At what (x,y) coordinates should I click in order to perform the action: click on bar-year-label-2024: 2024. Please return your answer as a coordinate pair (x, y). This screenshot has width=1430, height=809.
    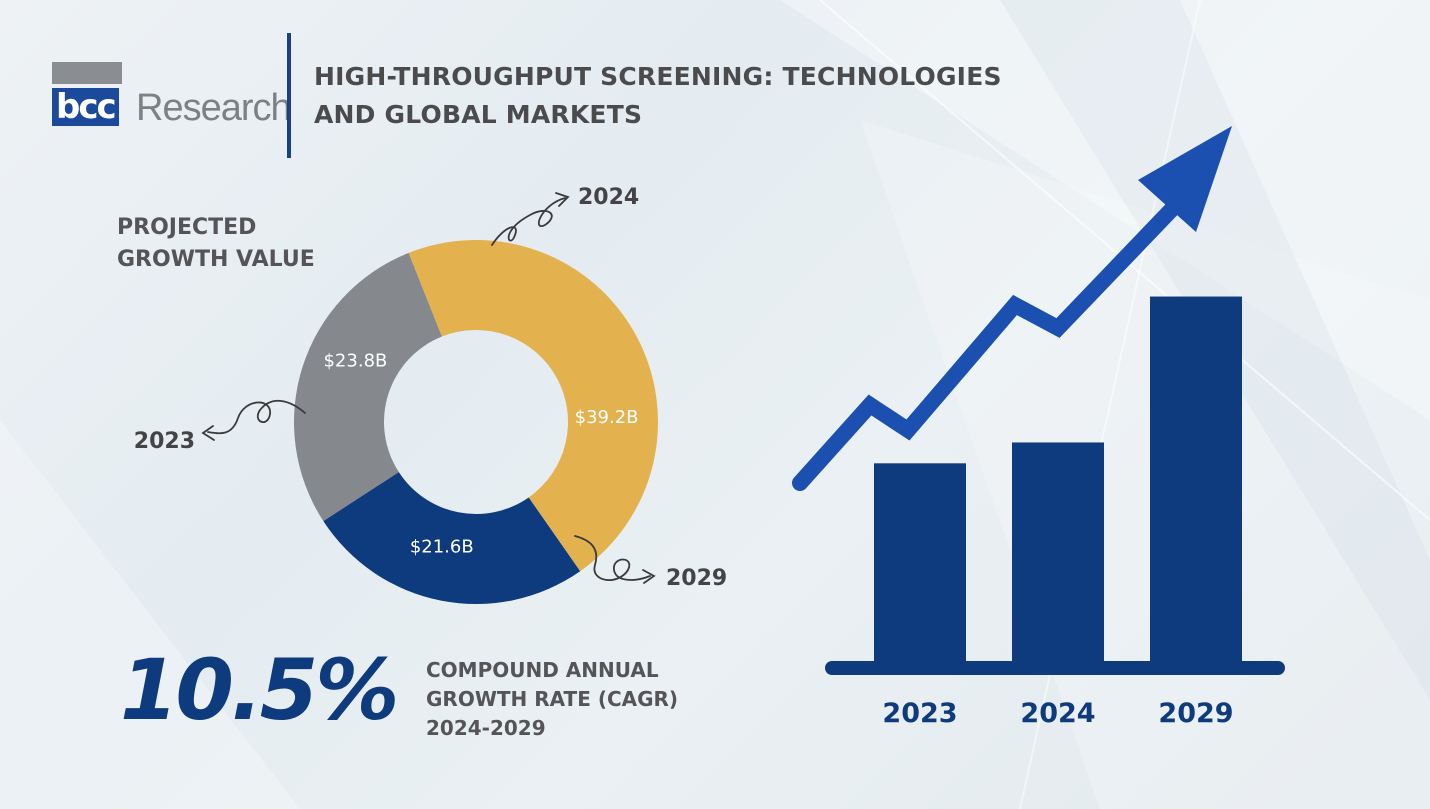
    Looking at the image, I should click on (1057, 713).